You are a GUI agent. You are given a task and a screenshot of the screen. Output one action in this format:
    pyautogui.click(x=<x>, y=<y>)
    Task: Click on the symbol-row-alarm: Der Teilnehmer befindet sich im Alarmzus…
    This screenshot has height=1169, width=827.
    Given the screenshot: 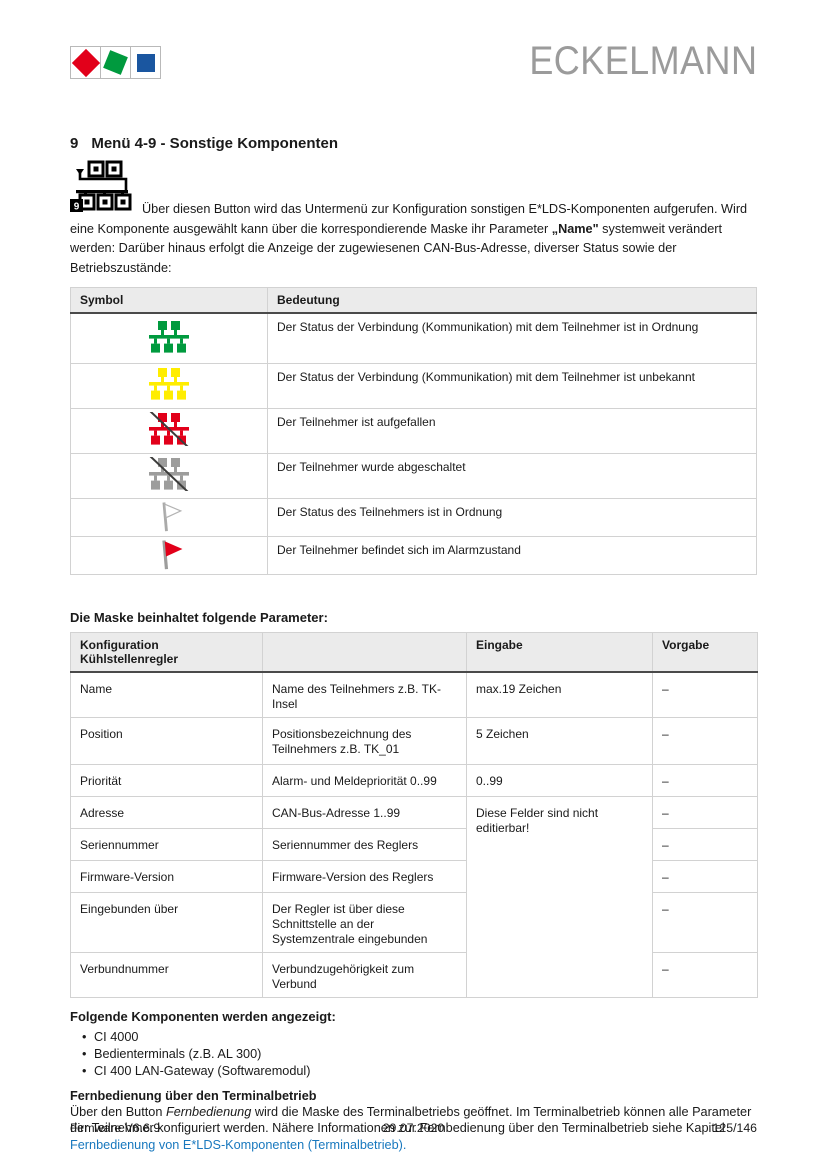 What is the action you would take?
    pyautogui.click(x=413, y=555)
    